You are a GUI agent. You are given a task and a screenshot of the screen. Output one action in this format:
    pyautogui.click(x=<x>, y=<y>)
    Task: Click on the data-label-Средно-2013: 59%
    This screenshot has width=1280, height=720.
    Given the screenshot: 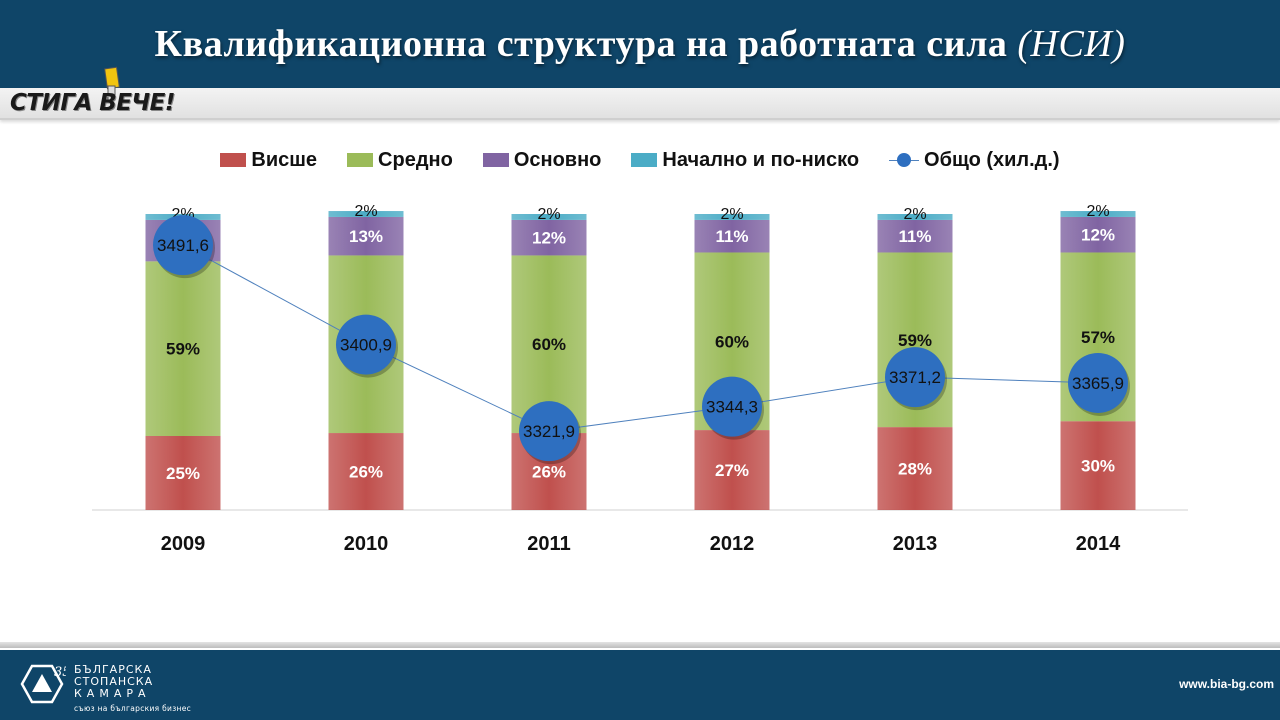 What is the action you would take?
    pyautogui.click(x=915, y=340)
    